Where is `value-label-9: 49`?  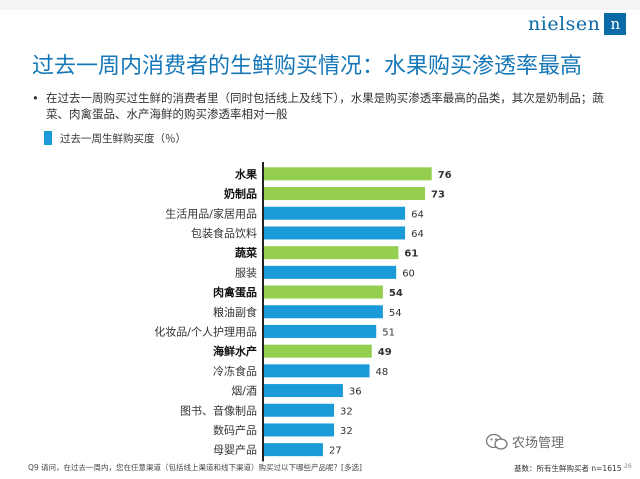
value-label-9: 49 is located at coordinates (385, 352).